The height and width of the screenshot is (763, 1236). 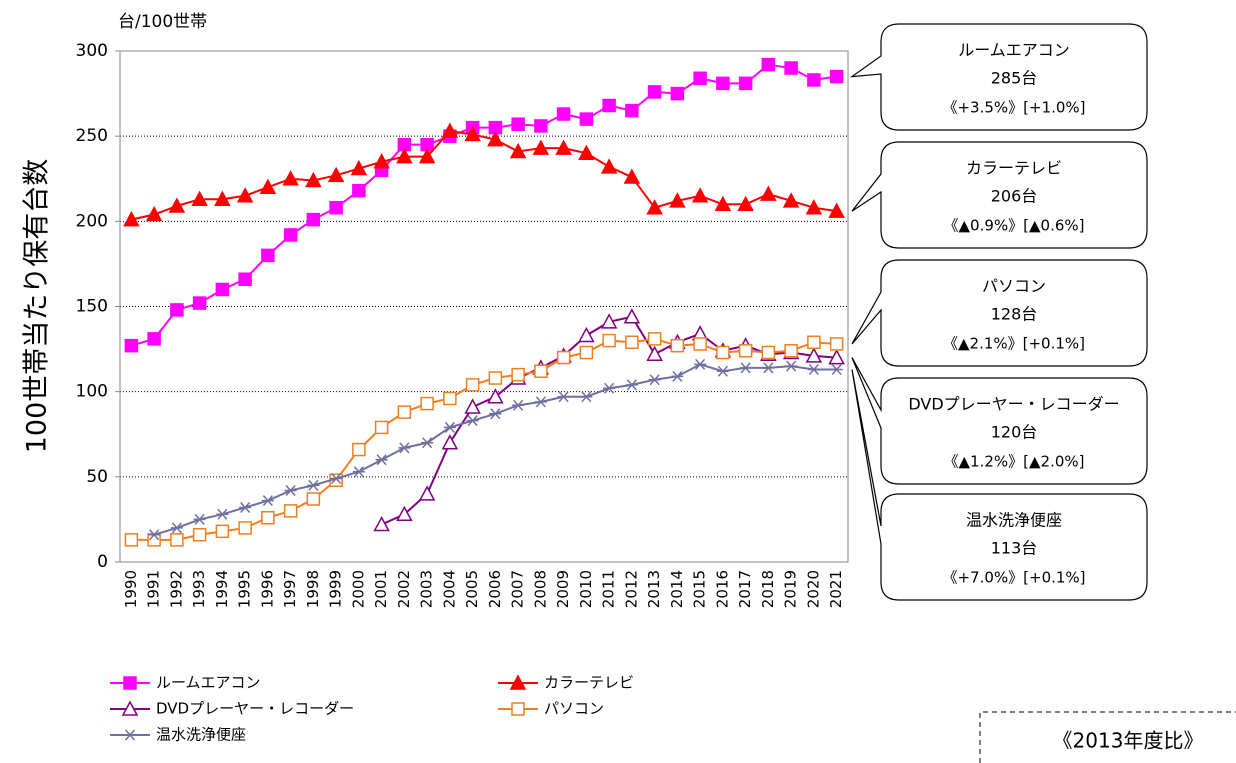 What do you see at coordinates (185, 683) in the screenshot?
I see `legend-item: ルームエアコン` at bounding box center [185, 683].